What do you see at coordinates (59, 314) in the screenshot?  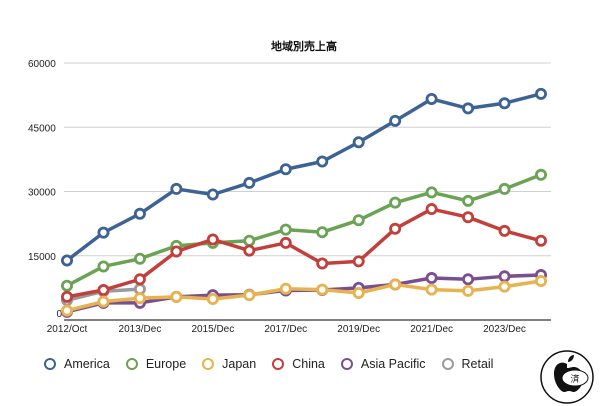 I see `y-tick-label: 0` at bounding box center [59, 314].